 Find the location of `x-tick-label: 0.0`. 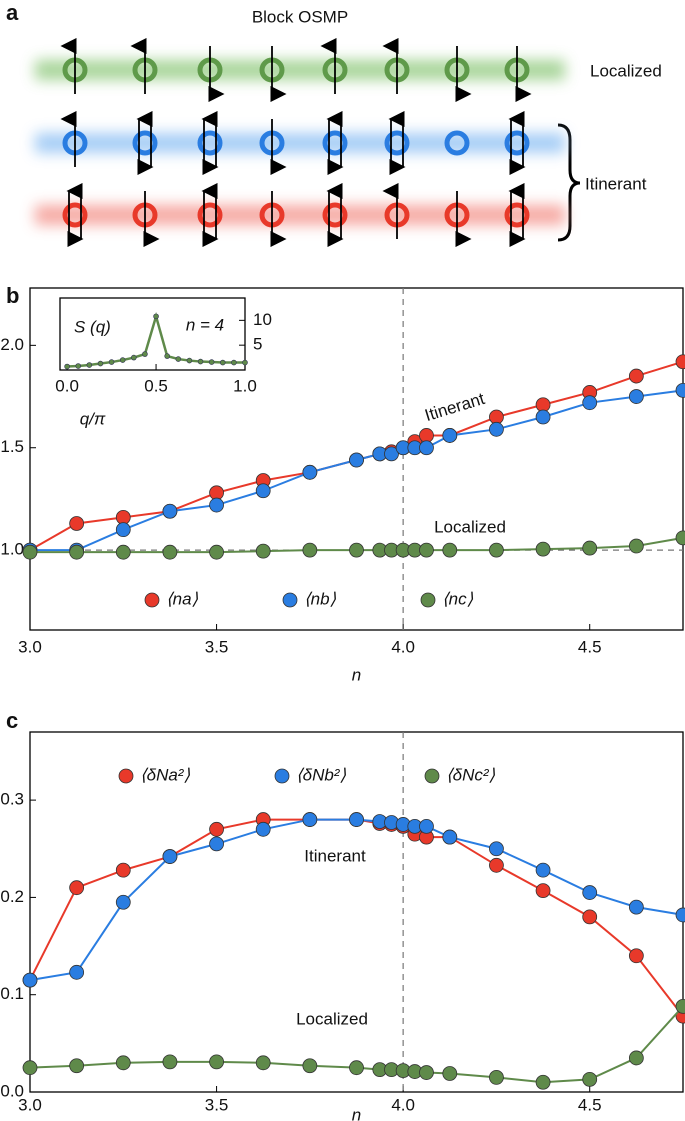

x-tick-label: 0.0 is located at coordinates (67, 385).